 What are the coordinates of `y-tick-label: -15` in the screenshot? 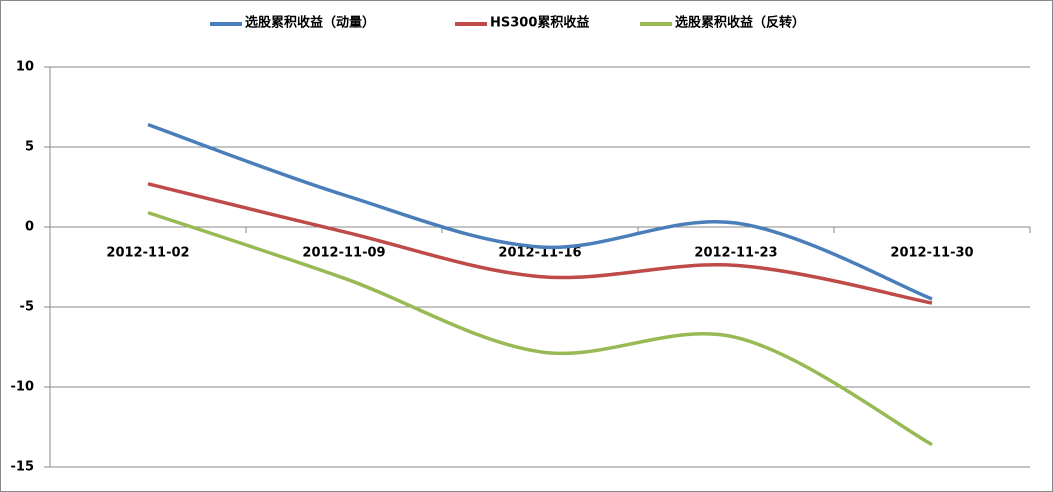 It's located at (23, 467).